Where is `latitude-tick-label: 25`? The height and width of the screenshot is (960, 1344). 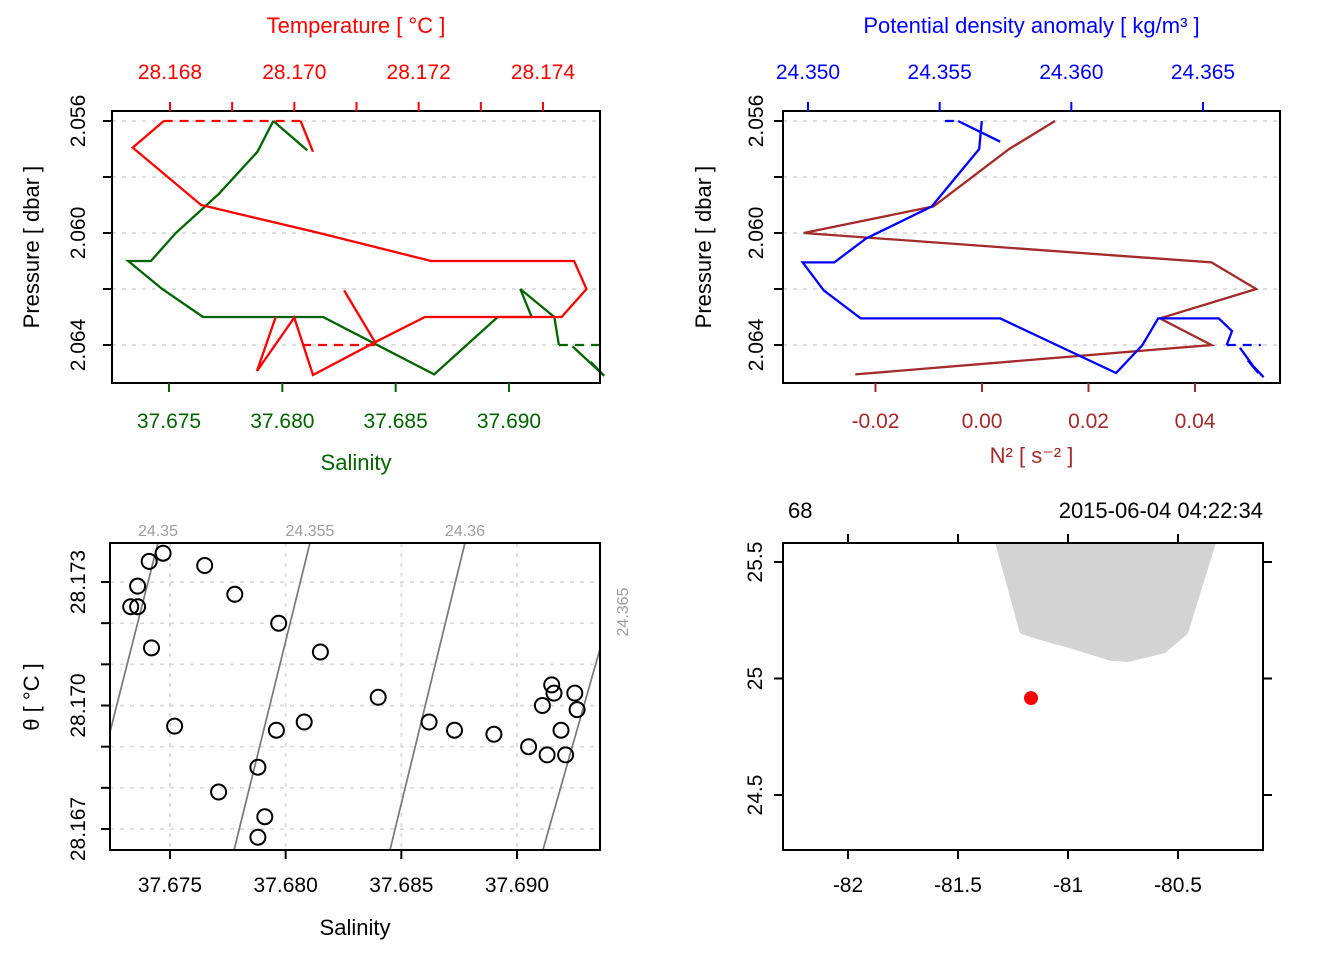
latitude-tick-label: 25 is located at coordinates (755, 678).